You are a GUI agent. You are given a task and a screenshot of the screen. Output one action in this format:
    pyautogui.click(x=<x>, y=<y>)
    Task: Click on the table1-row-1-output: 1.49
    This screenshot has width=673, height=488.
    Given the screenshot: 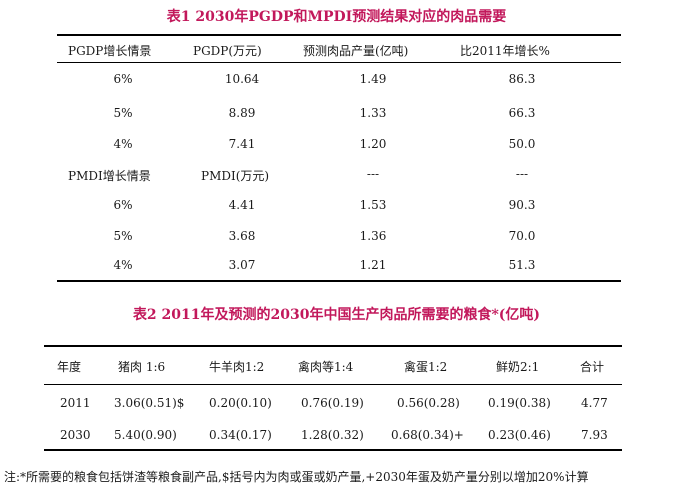 What is the action you would take?
    pyautogui.click(x=373, y=79)
    